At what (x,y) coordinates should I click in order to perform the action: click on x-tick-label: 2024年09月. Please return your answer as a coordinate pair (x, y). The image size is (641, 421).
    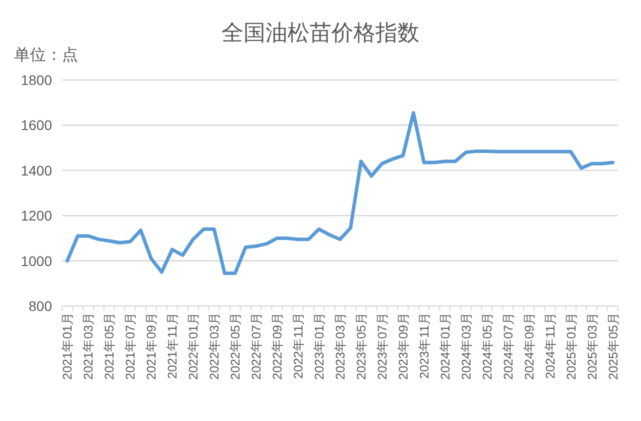
    Looking at the image, I should click on (529, 346).